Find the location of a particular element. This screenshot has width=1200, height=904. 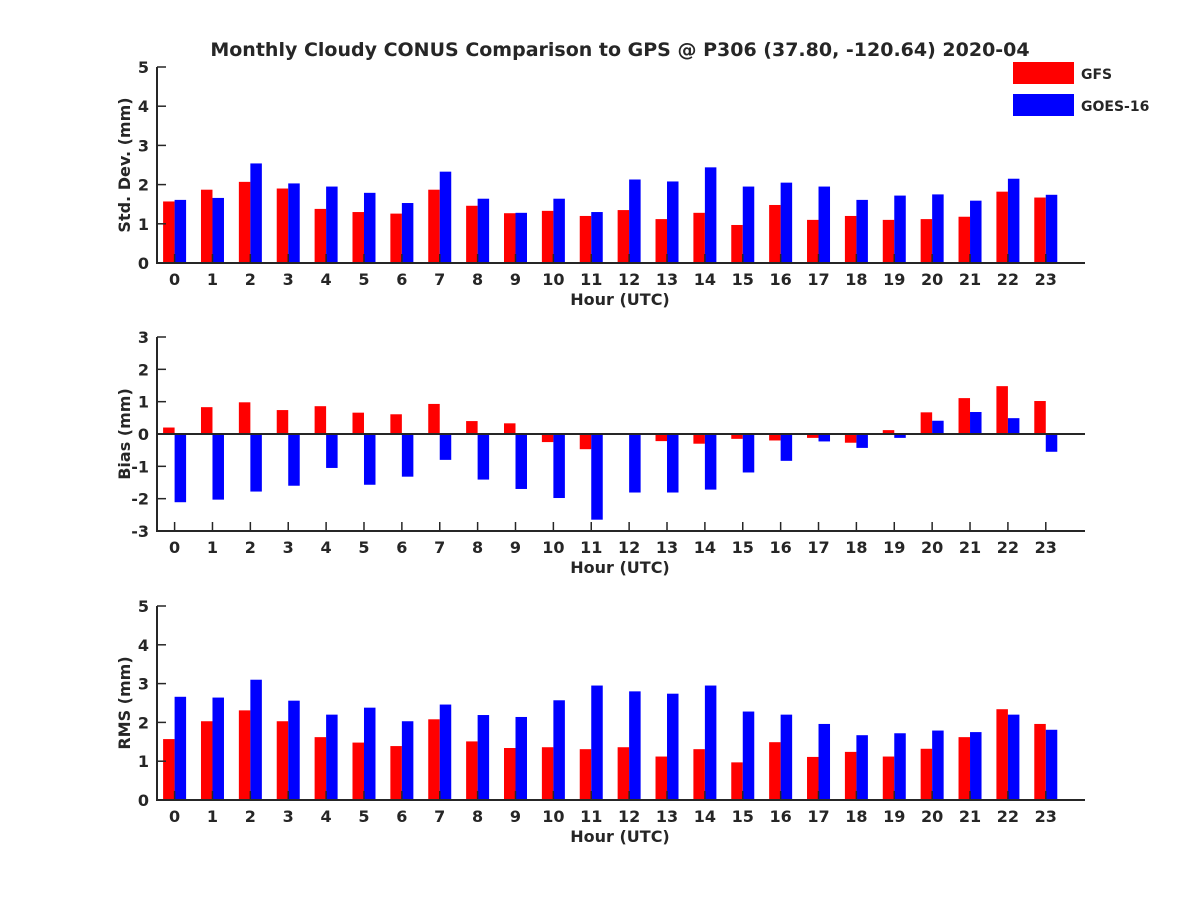

y-tick-label: 4 is located at coordinates (143, 106).